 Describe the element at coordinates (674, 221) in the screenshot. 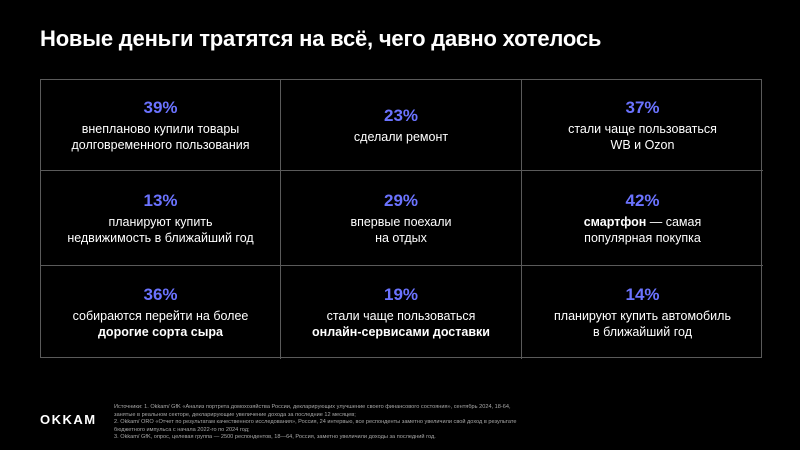

I see `stat-line-rest: — самая` at that location.